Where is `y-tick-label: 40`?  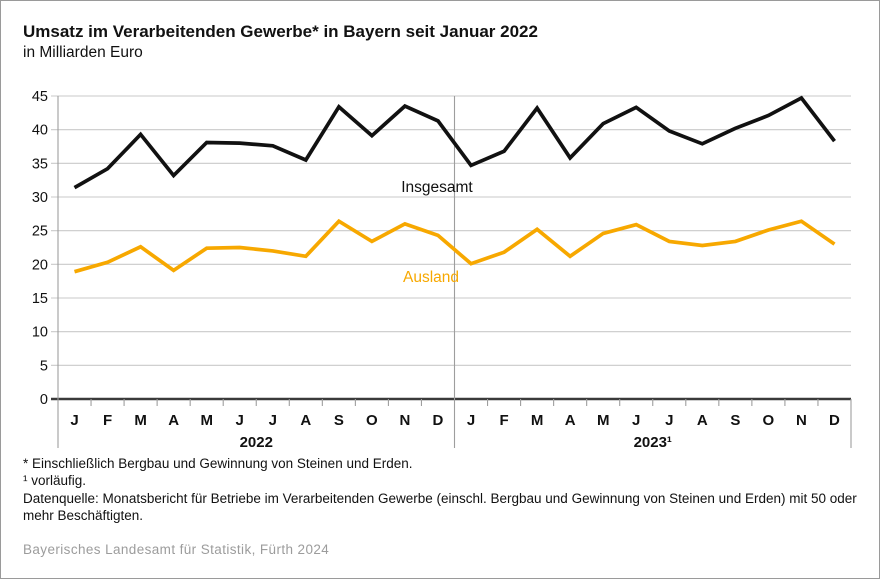
y-tick-label: 40 is located at coordinates (40, 131).